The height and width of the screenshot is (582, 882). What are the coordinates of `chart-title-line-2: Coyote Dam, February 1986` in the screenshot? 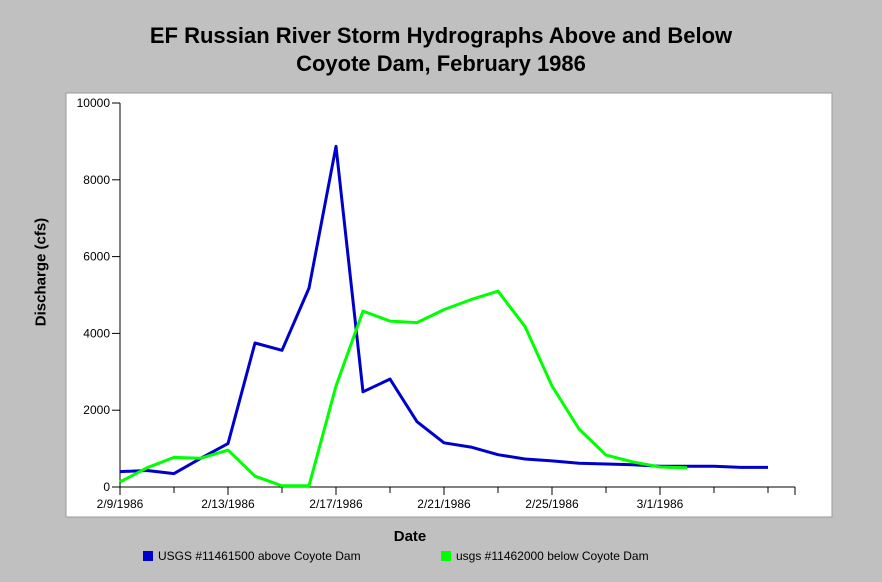 It's located at (441, 63).